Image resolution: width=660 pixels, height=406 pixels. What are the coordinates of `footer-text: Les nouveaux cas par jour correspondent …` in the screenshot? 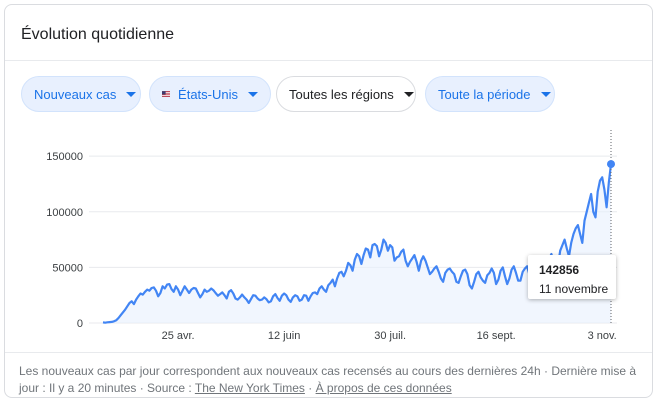 It's located at (328, 379).